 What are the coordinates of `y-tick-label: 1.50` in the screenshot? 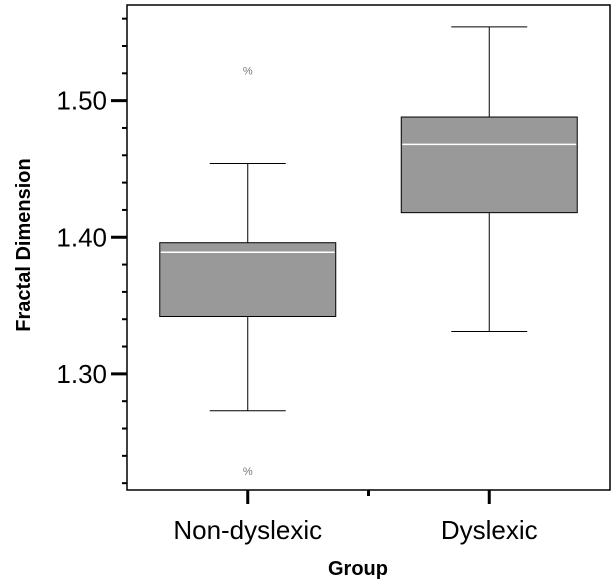 It's located at (81, 101).